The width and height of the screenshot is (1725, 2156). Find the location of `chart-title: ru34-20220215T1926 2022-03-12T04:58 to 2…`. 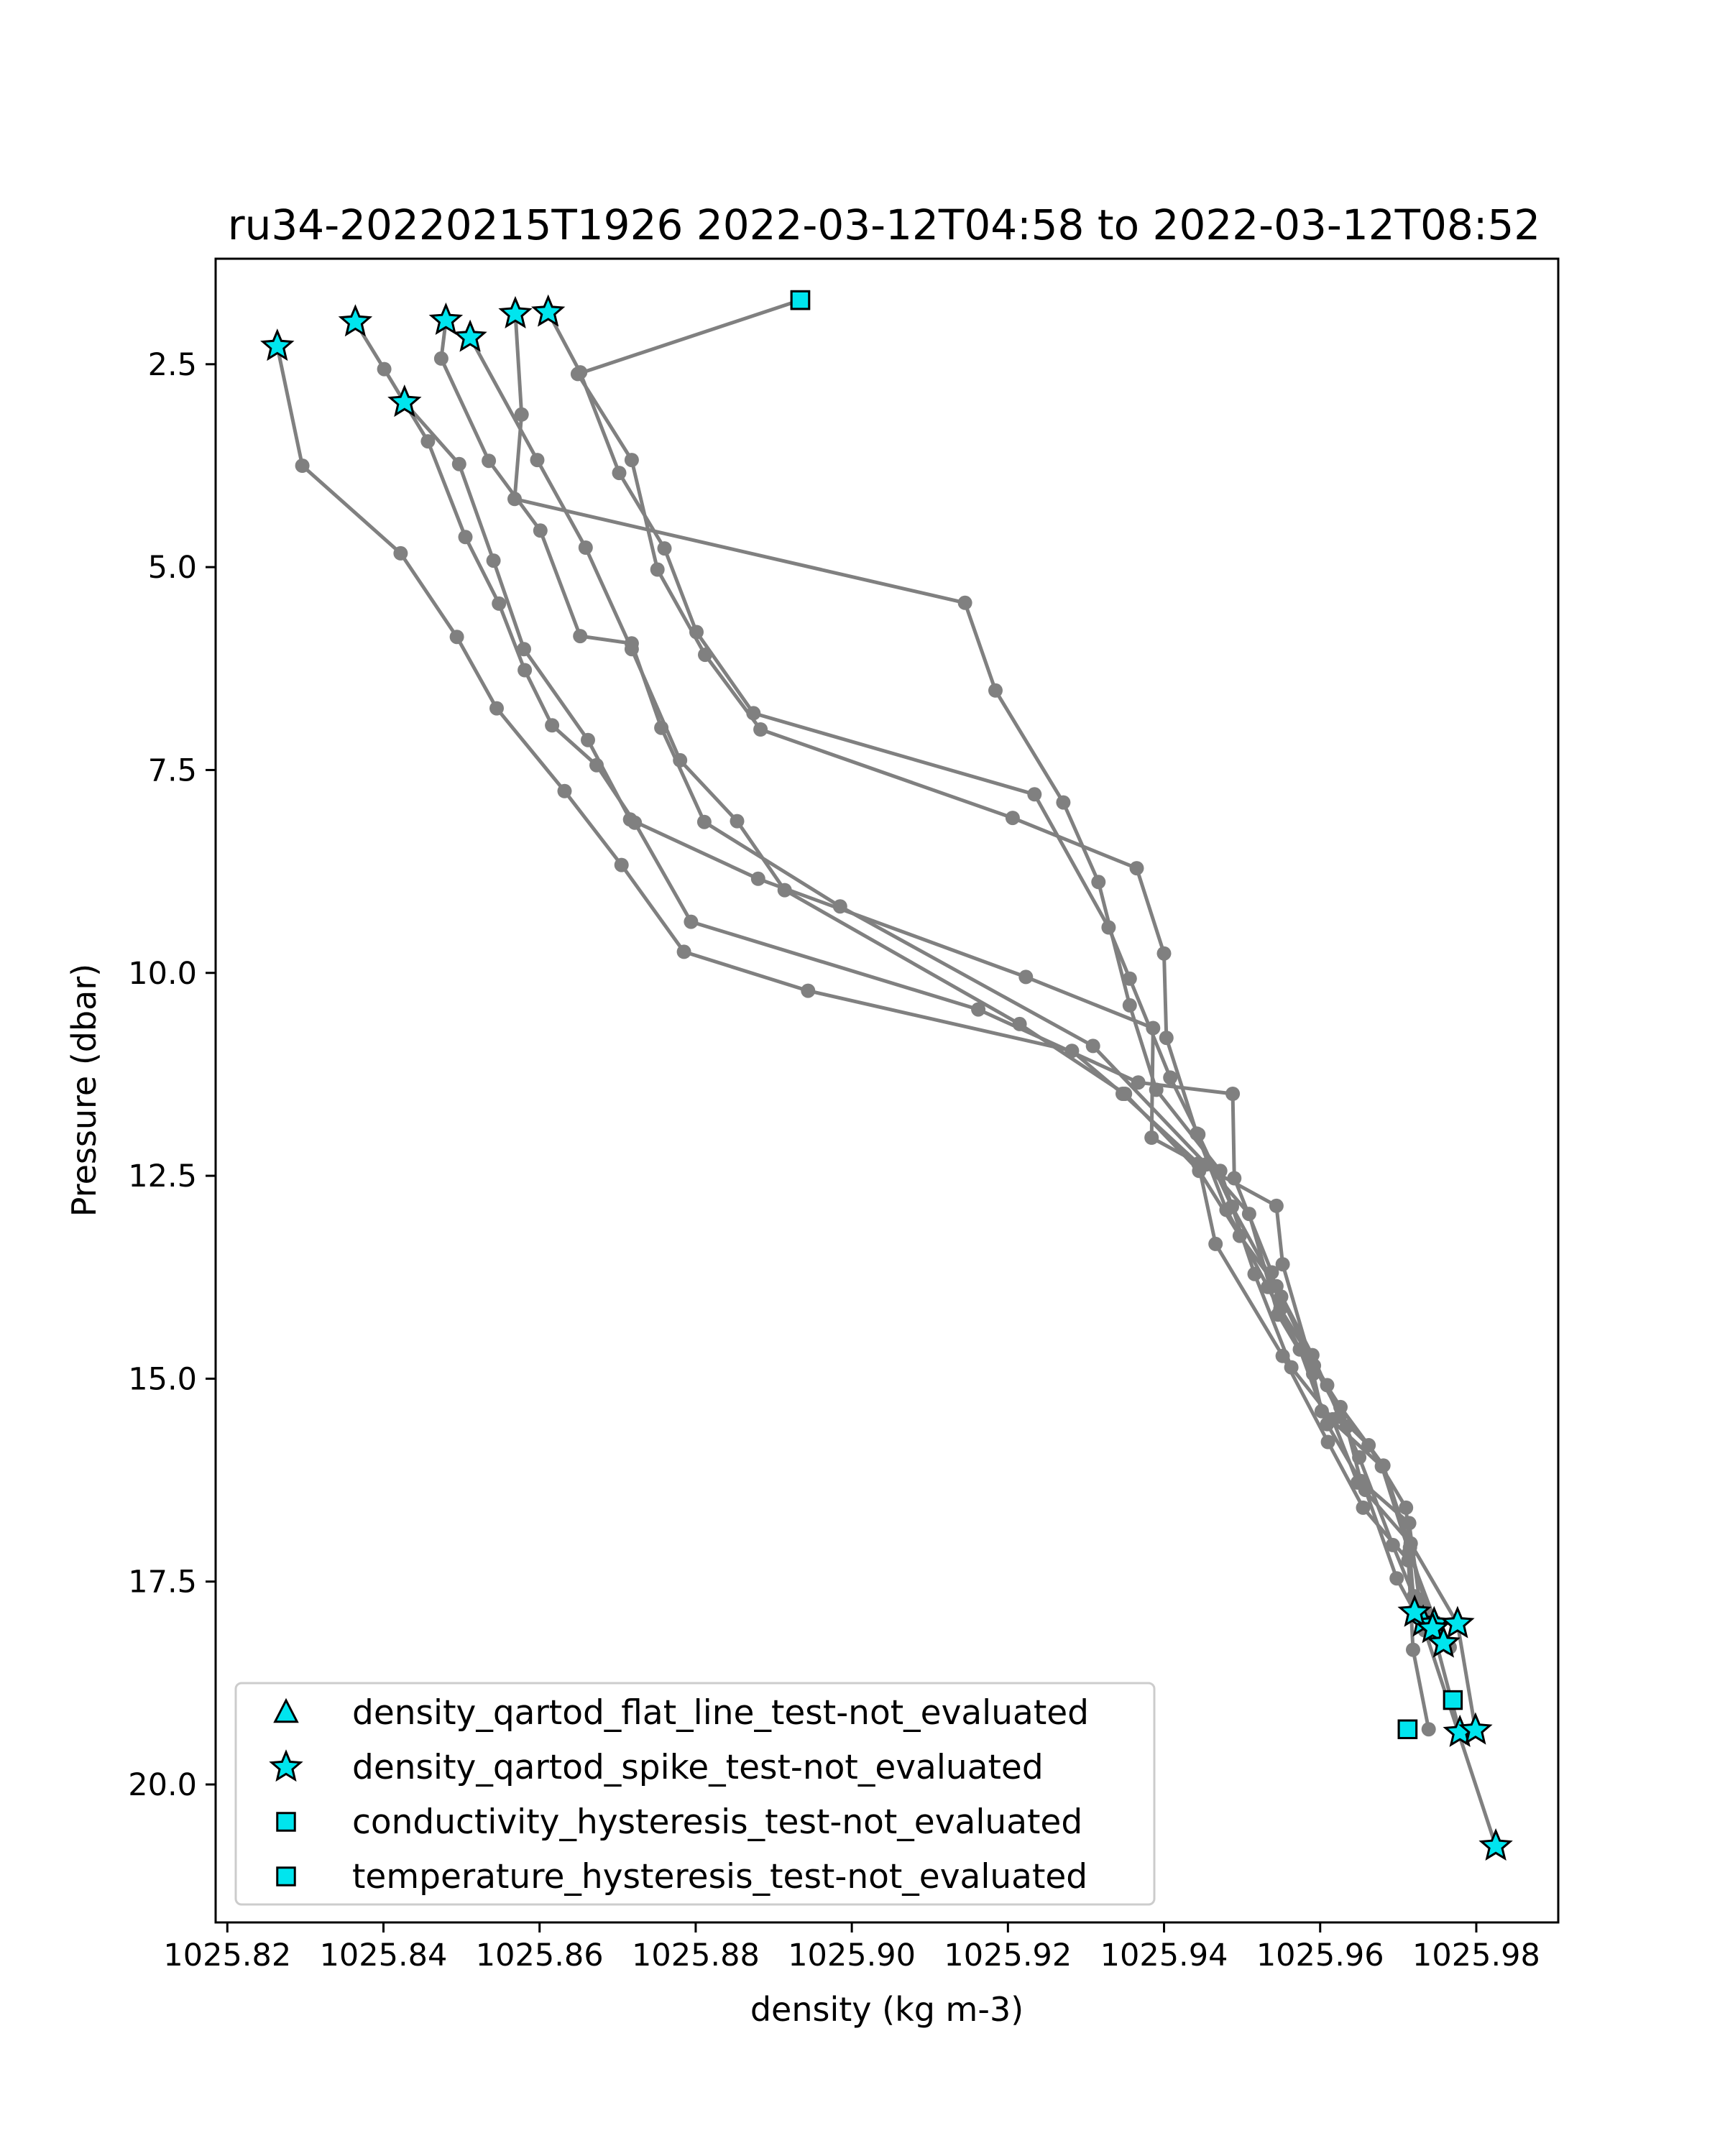

chart-title: ru34-20220215T1926 2022-03-12T04:58 to 2… is located at coordinates (884, 225).